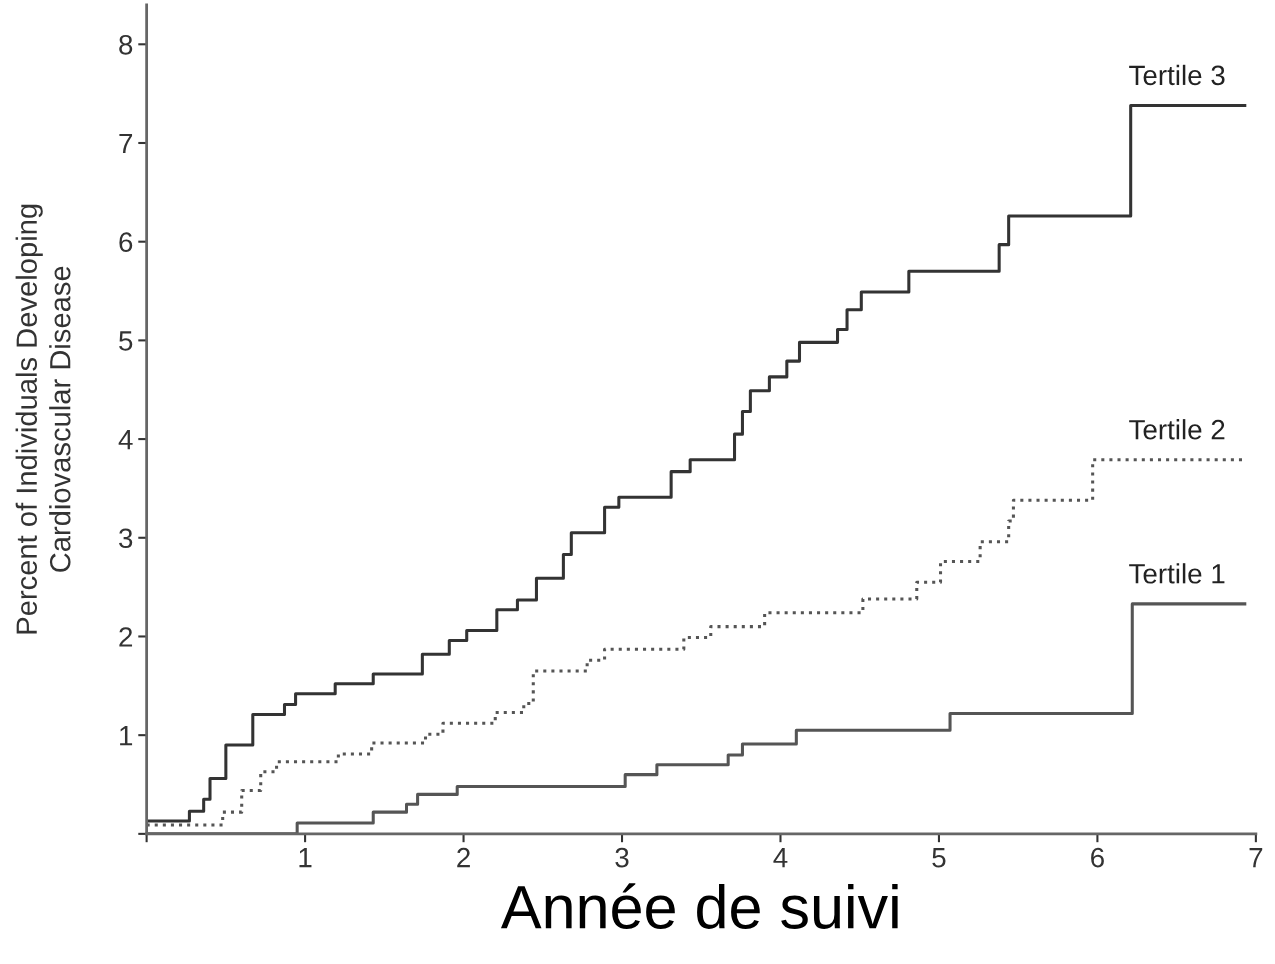 Image resolution: width=1275 pixels, height=964 pixels. I want to click on y-tick-label: 5, so click(126, 341).